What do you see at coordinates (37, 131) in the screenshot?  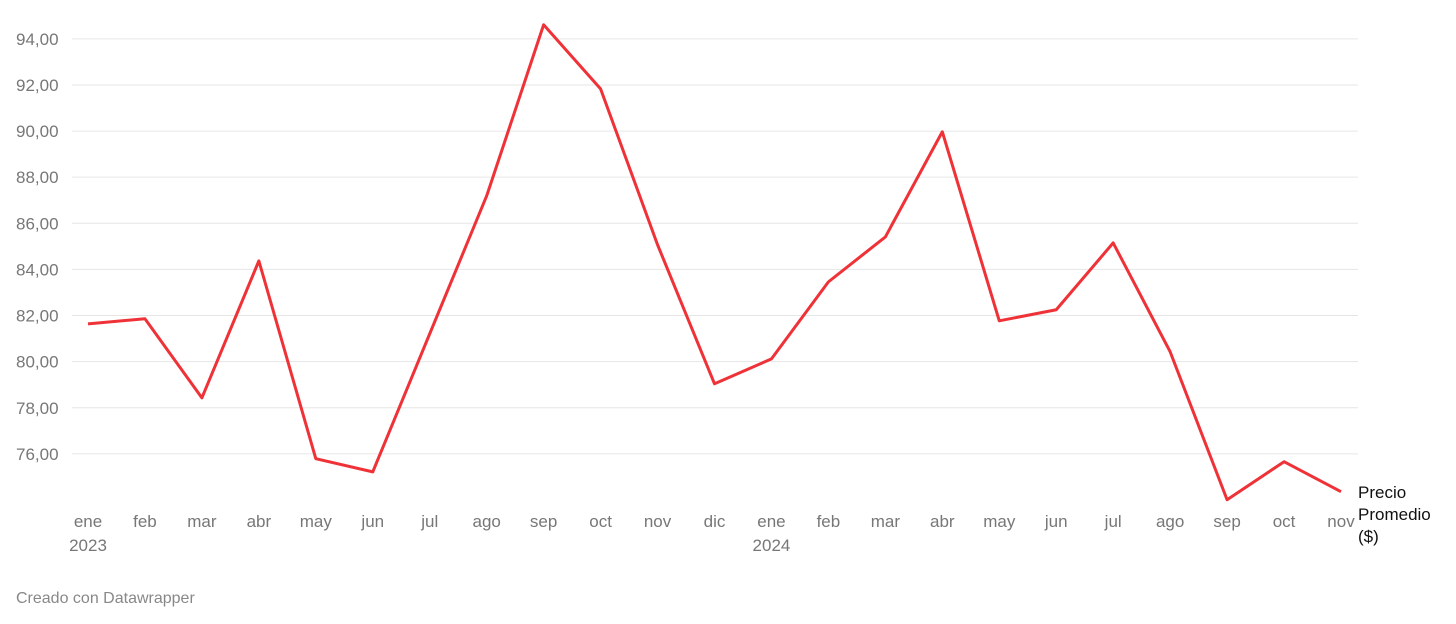 I see `y-tick-label: 90,00` at bounding box center [37, 131].